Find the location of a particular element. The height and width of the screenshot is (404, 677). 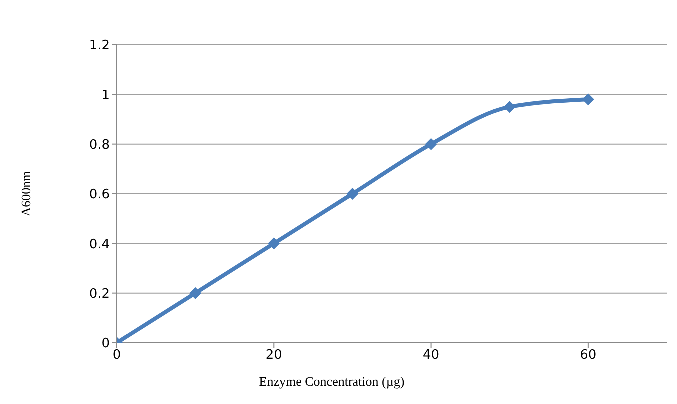

x-tick-label: 20 is located at coordinates (274, 356).